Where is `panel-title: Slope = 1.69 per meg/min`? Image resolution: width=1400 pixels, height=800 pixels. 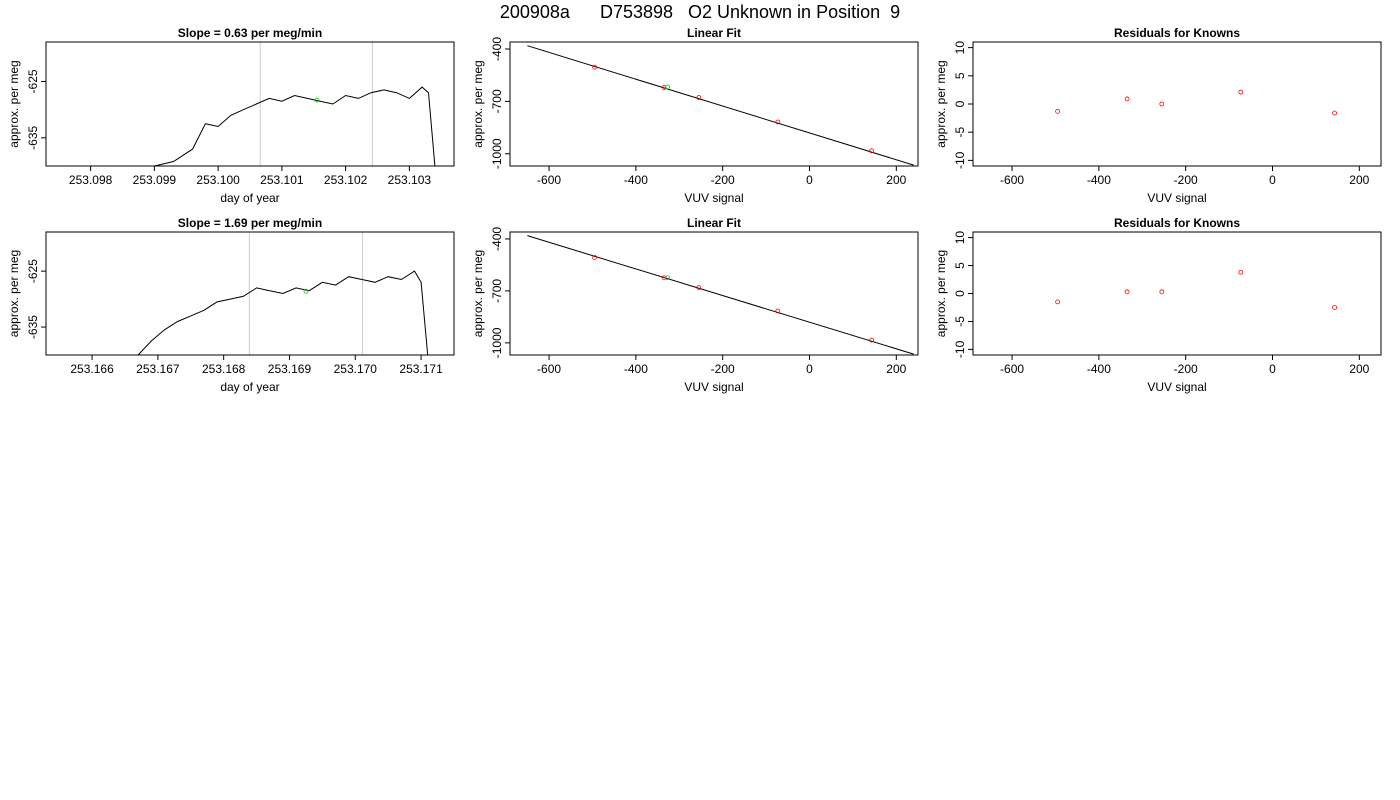 panel-title: Slope = 1.69 per meg/min is located at coordinates (250, 223).